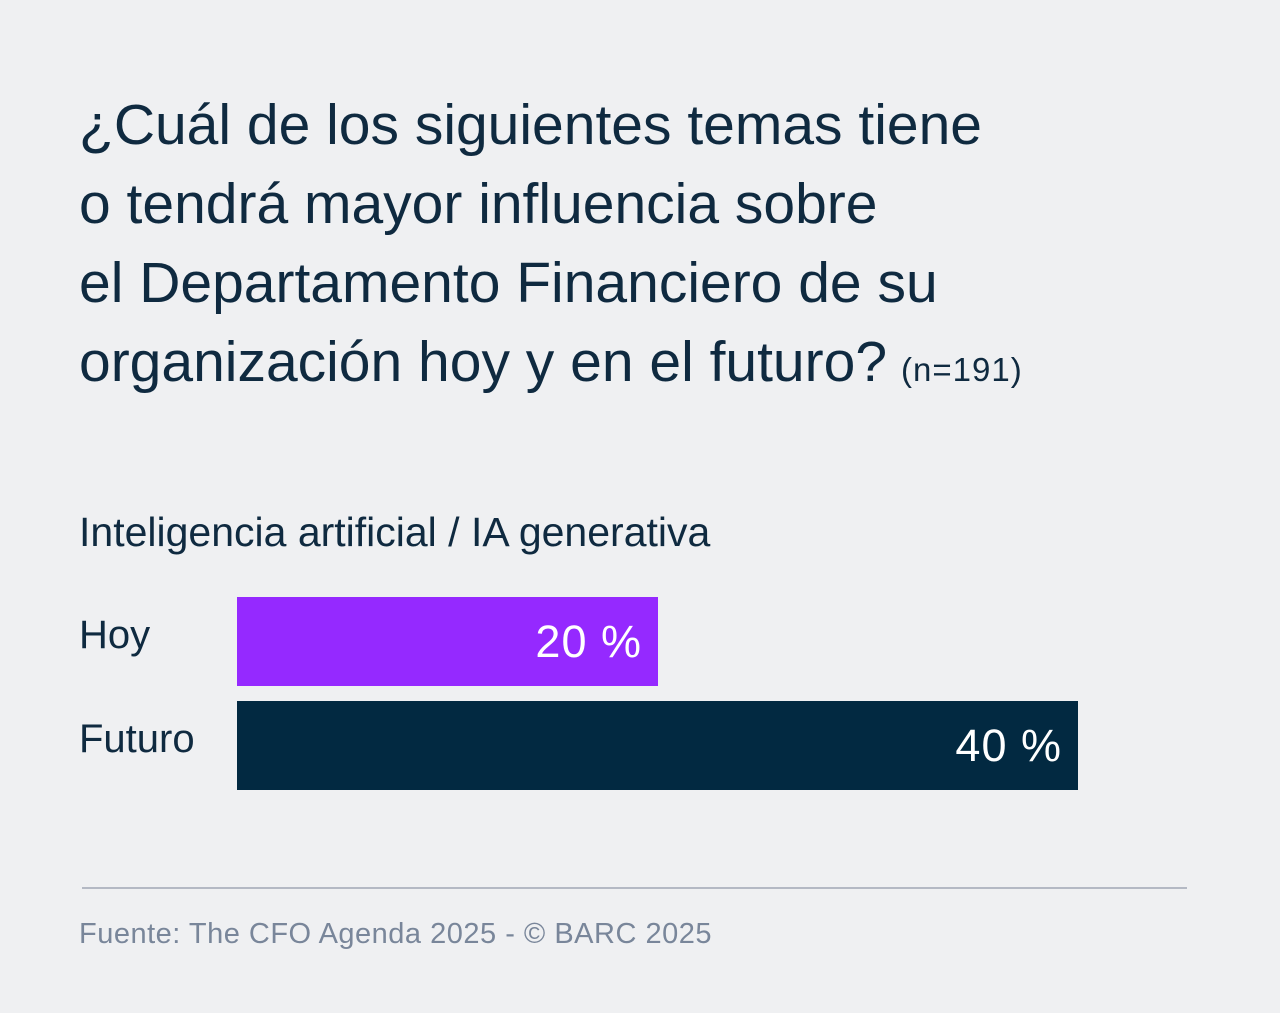 The image size is (1280, 1013). What do you see at coordinates (634, 888) in the screenshot?
I see `footer-divider` at bounding box center [634, 888].